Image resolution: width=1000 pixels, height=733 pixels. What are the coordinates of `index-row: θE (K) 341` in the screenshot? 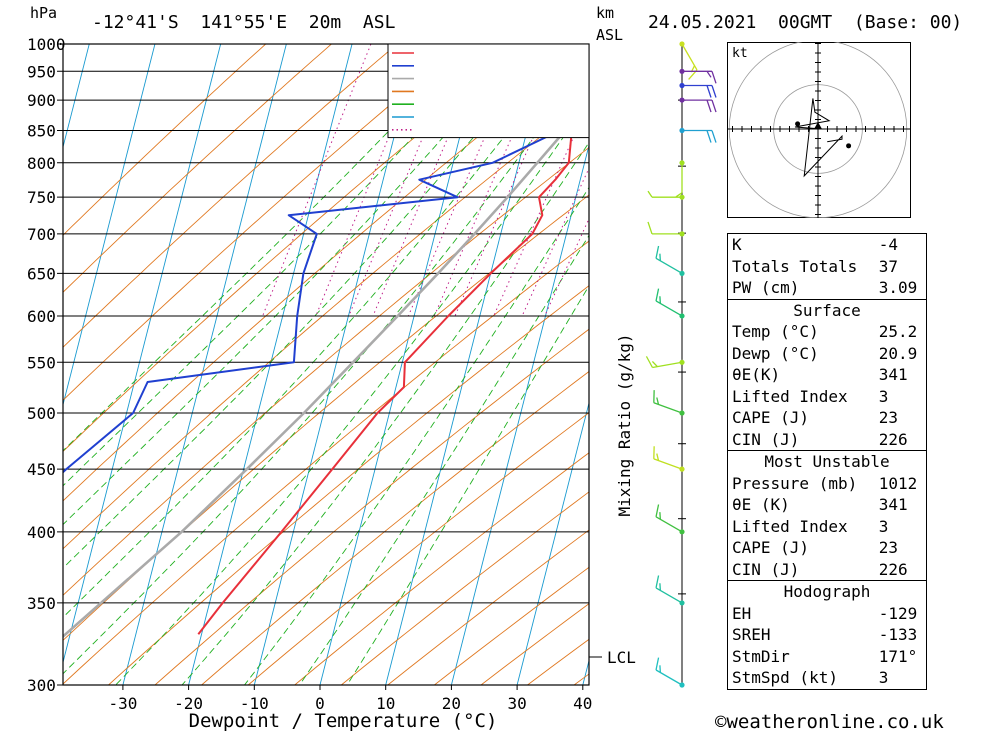 It's located at (827, 505).